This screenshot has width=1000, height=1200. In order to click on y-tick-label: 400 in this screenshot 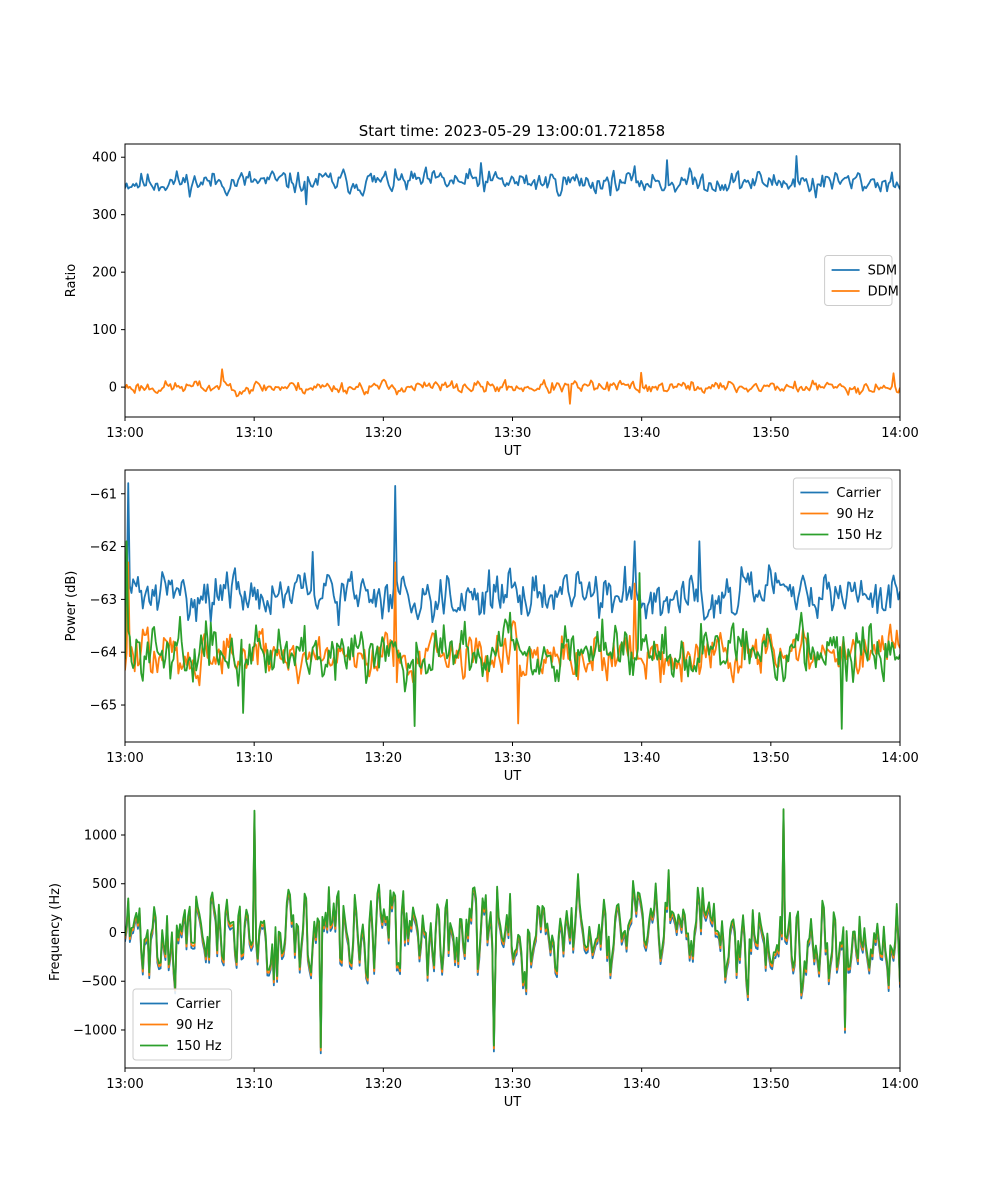, I will do `click(104, 158)`.